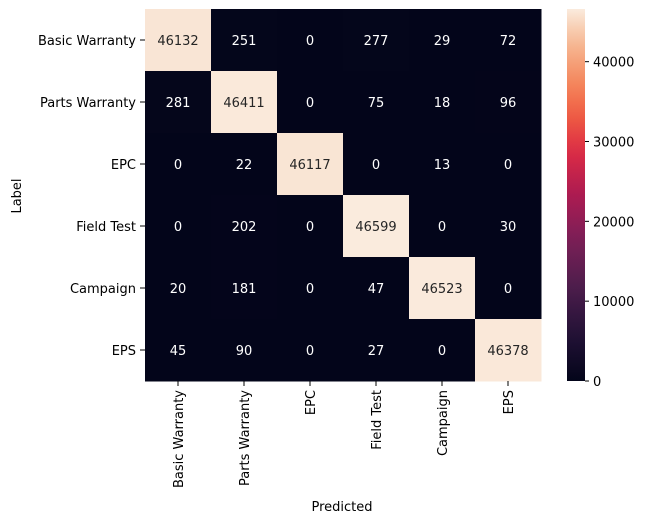 The image size is (648, 524). What do you see at coordinates (245, 438) in the screenshot?
I see `x-tick-label: Parts Warranty` at bounding box center [245, 438].